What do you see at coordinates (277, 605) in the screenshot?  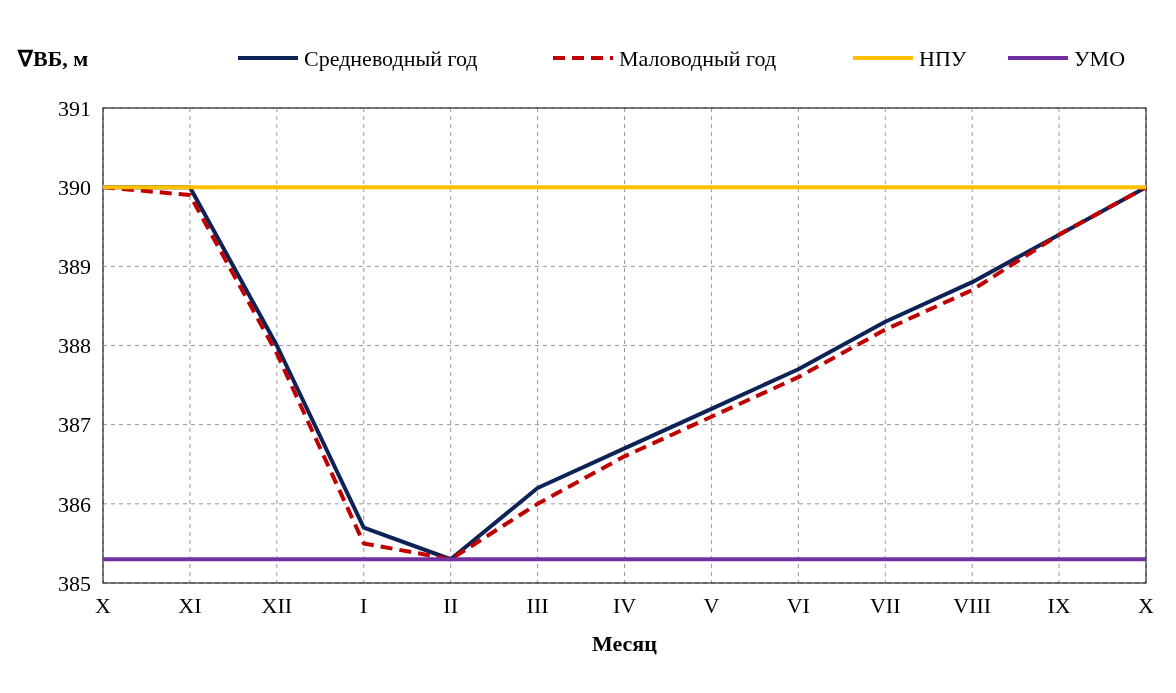 I see `x-tick-label: XII` at bounding box center [277, 605].